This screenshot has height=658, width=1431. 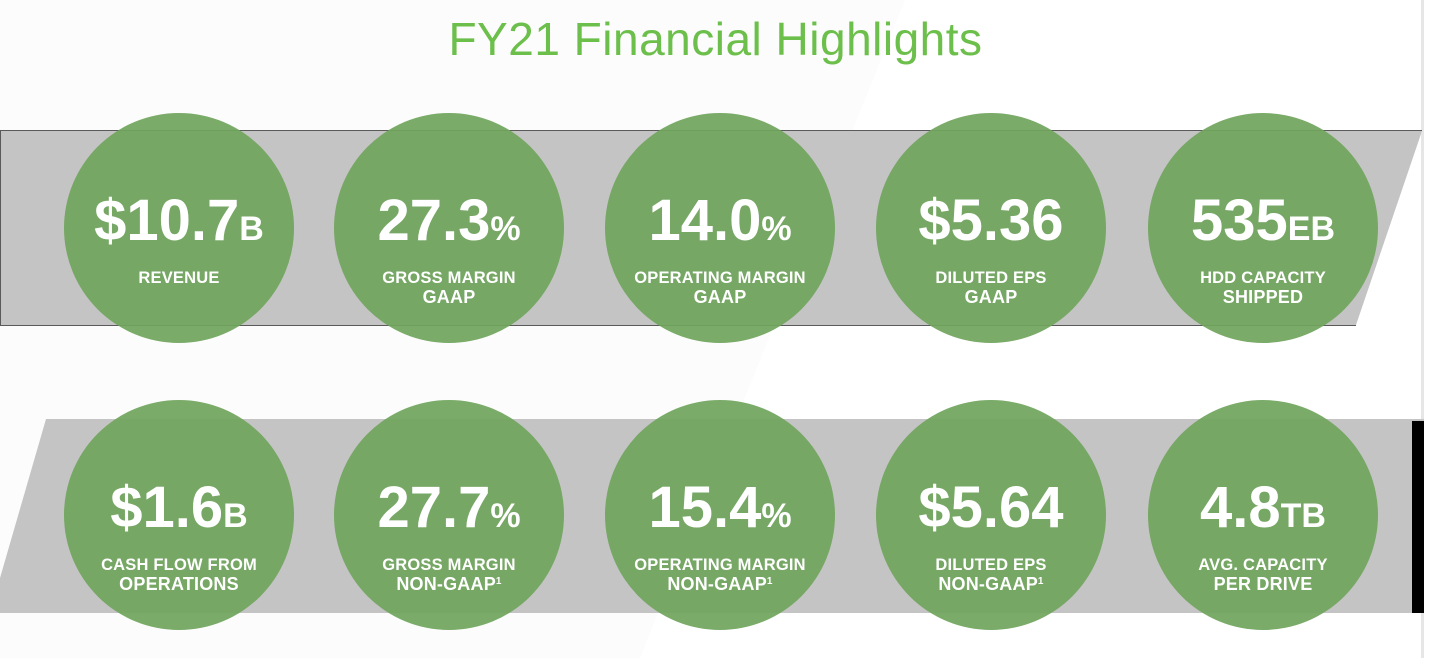 I want to click on metric-circle-gross-margin-non-gaap: 27.7% GROSS MARGIN NON-GAAP1, so click(x=449, y=515).